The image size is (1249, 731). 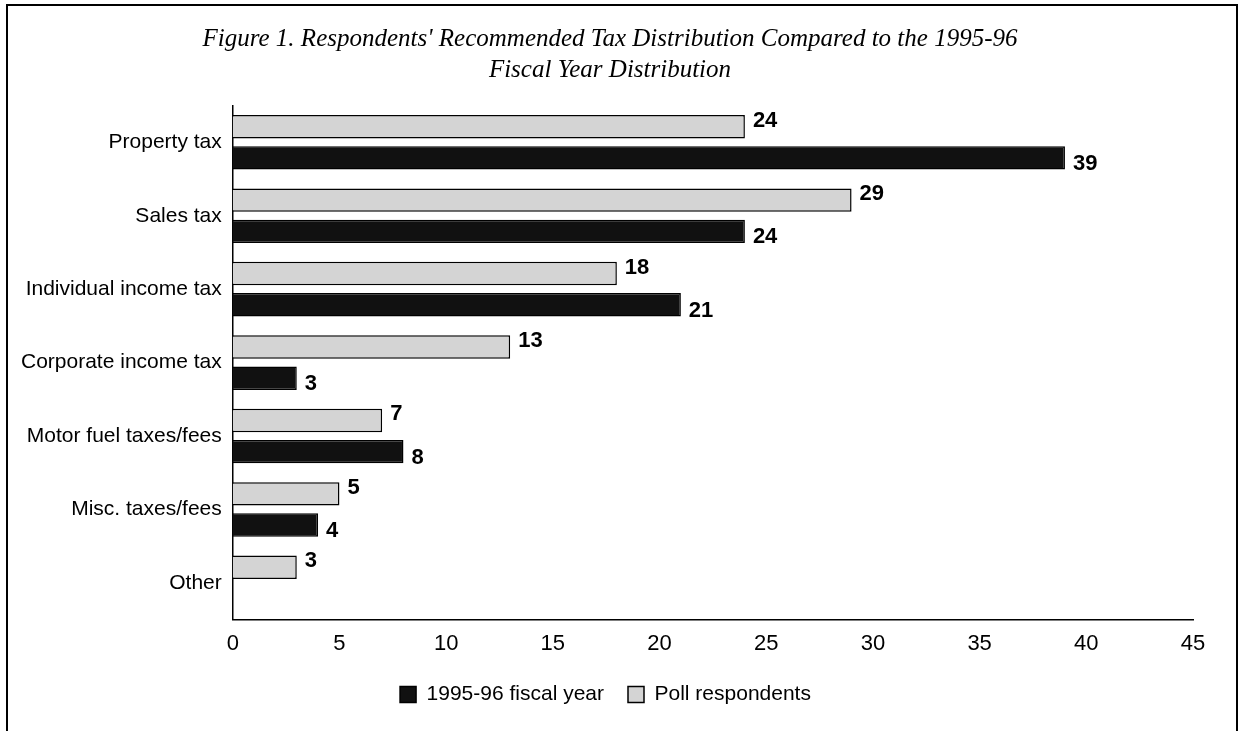 I want to click on data-label: 7, so click(x=396, y=413).